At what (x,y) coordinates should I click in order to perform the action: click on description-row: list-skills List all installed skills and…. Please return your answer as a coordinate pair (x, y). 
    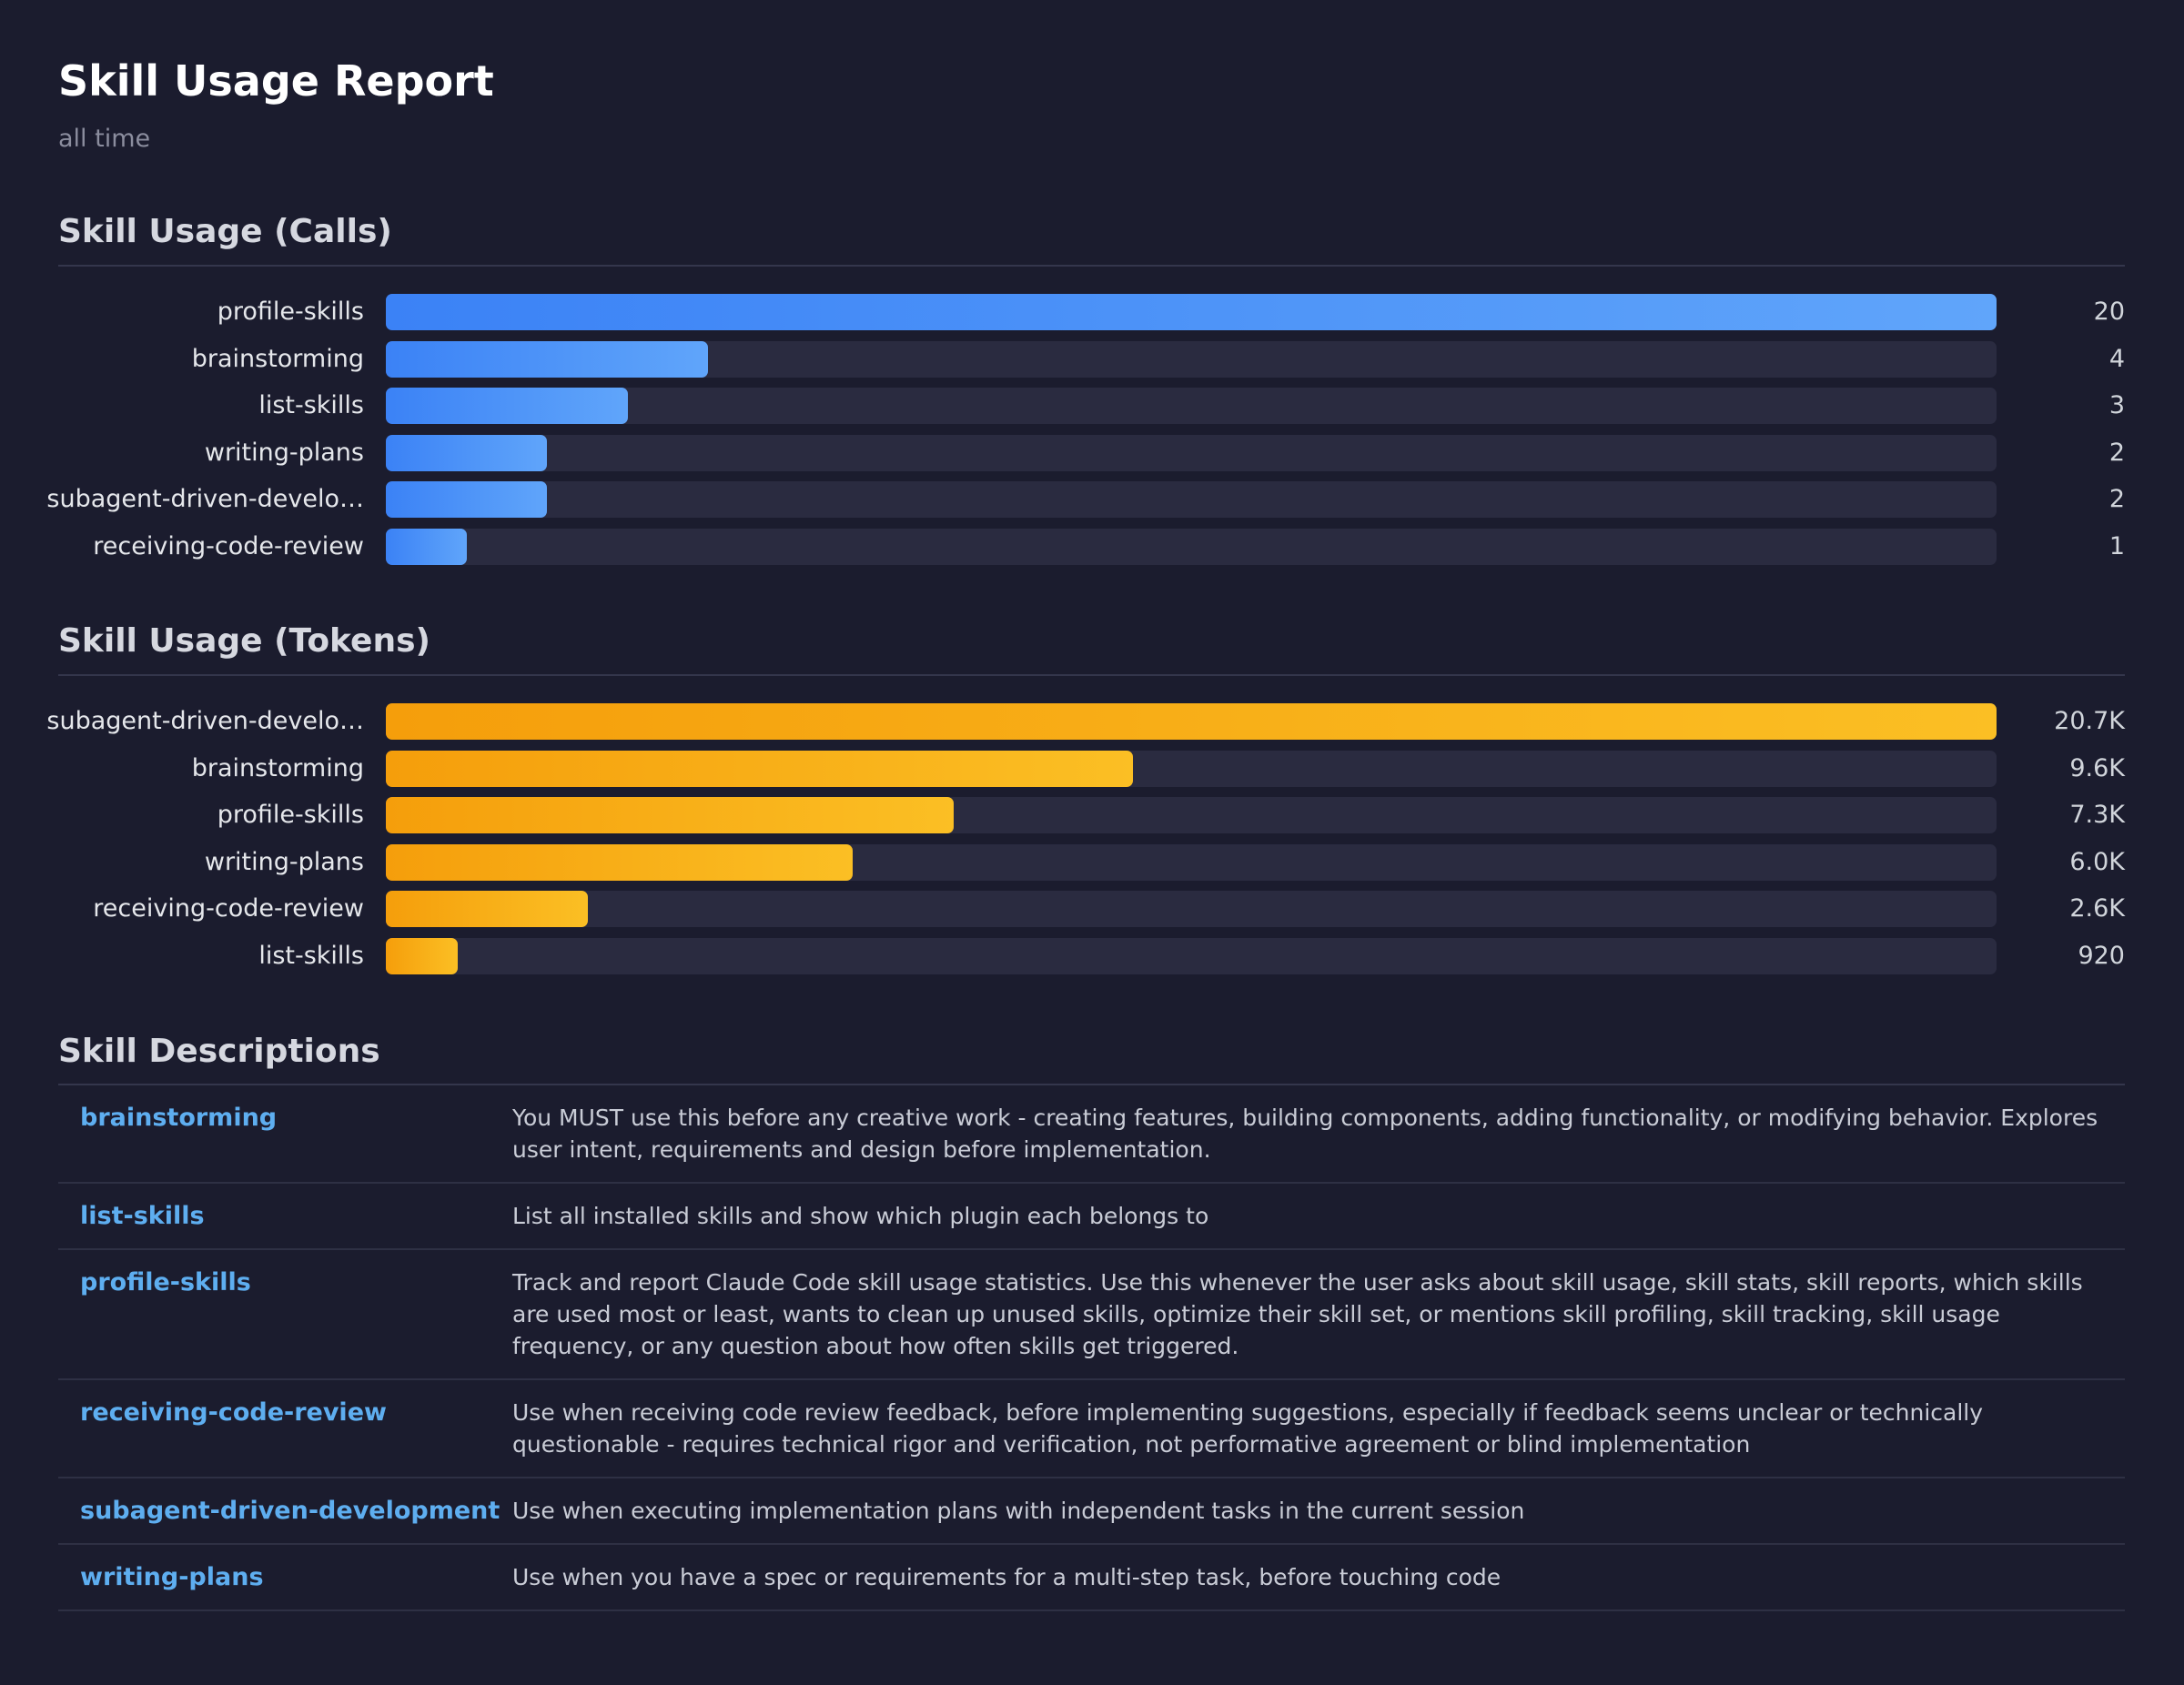
    Looking at the image, I should click on (1091, 1217).